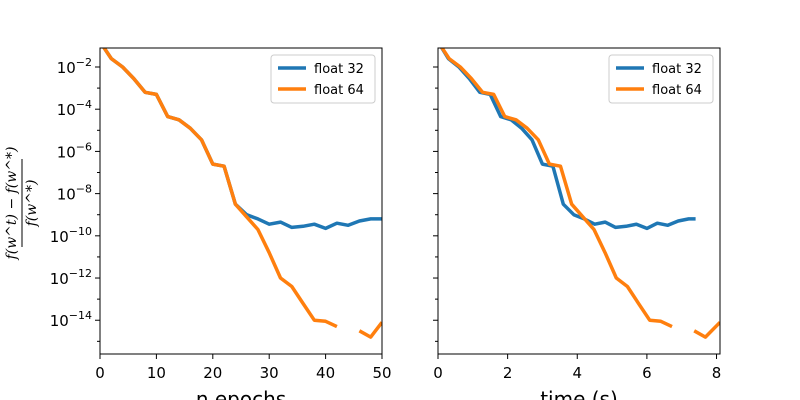 This screenshot has height=400, width=800. I want to click on y-tick-label: 10⁻⁸, so click(74, 193).